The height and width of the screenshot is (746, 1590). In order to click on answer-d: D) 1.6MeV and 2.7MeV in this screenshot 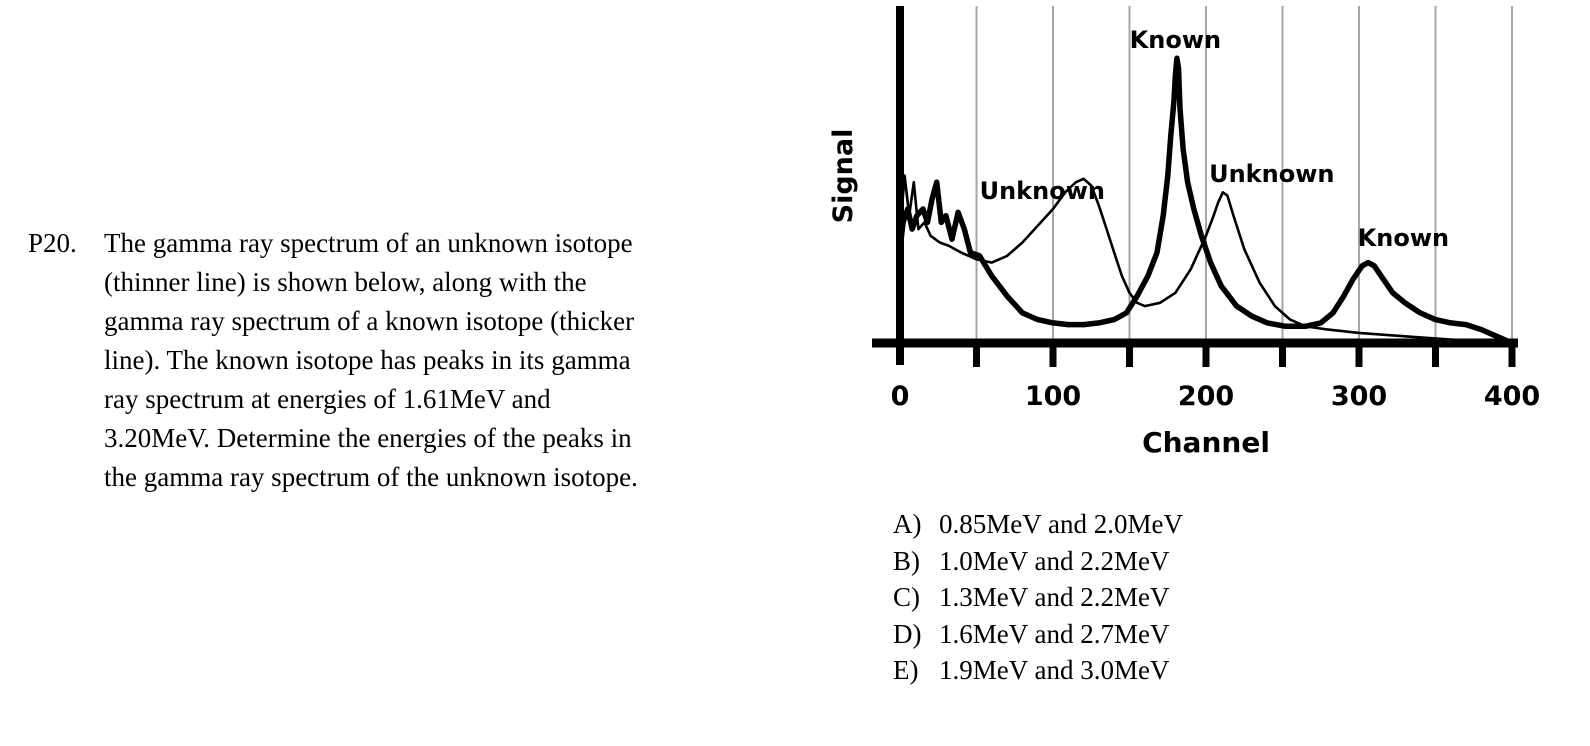, I will do `click(1038, 634)`.